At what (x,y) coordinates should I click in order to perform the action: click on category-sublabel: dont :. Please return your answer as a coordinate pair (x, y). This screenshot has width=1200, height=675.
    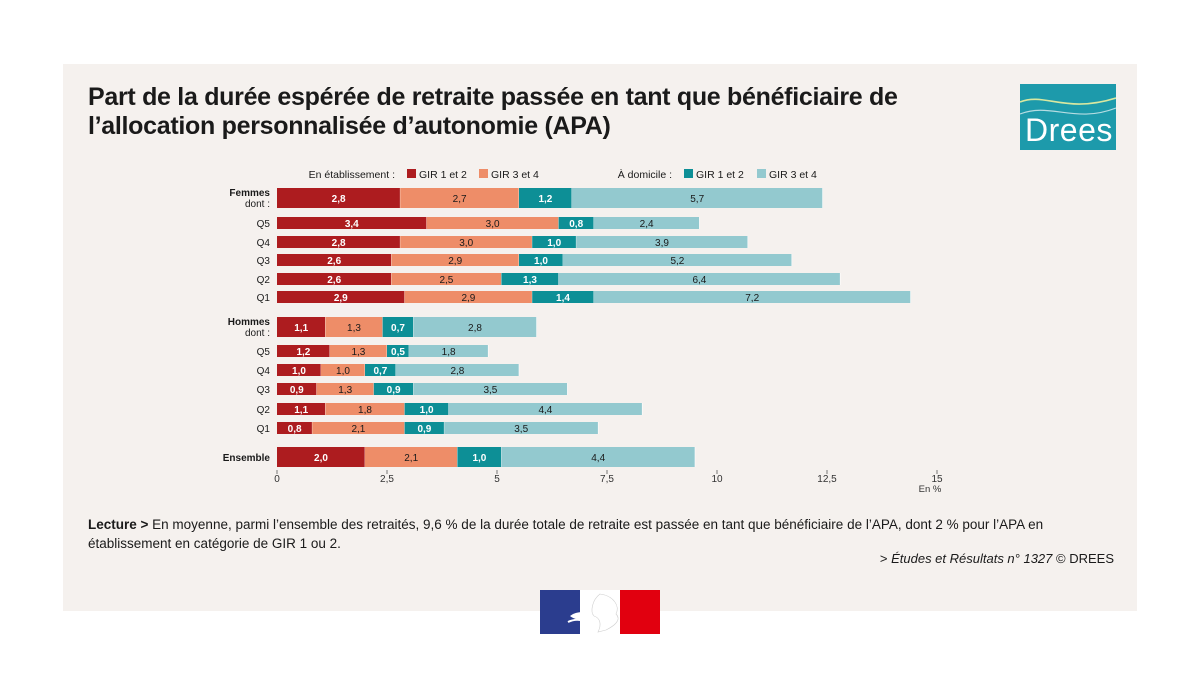
    Looking at the image, I should click on (257, 204).